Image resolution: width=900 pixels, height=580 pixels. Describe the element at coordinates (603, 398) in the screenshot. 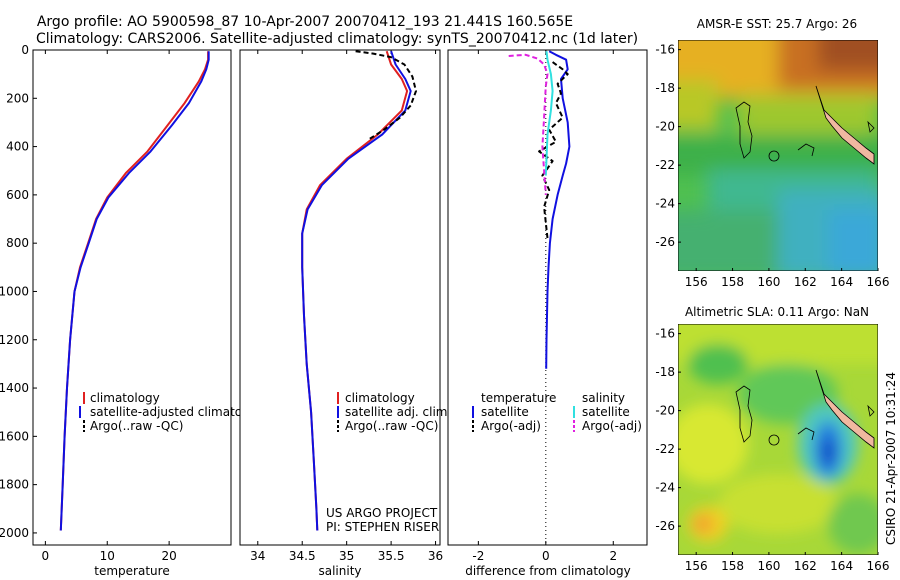

I see `legend-heading-salinity: salinity` at that location.